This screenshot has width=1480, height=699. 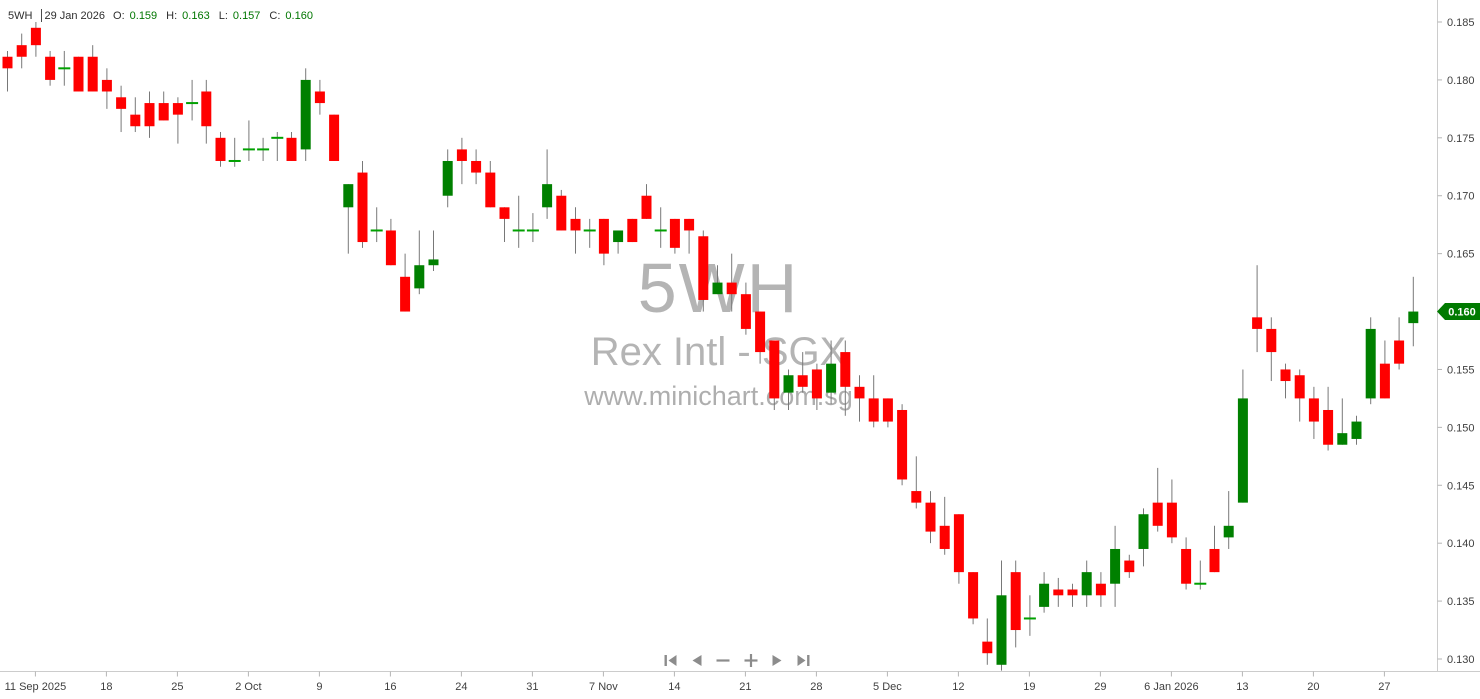 I want to click on y-tick-label: 0.145, so click(x=1461, y=486).